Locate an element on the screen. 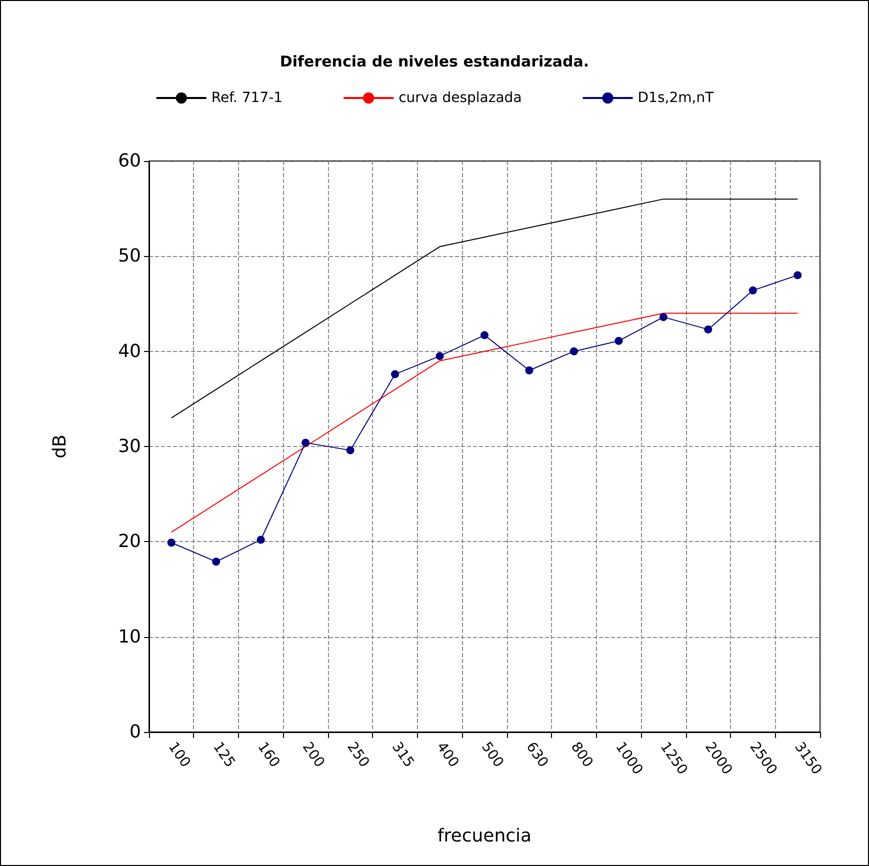  y-tick-label: 20 is located at coordinates (129, 541).